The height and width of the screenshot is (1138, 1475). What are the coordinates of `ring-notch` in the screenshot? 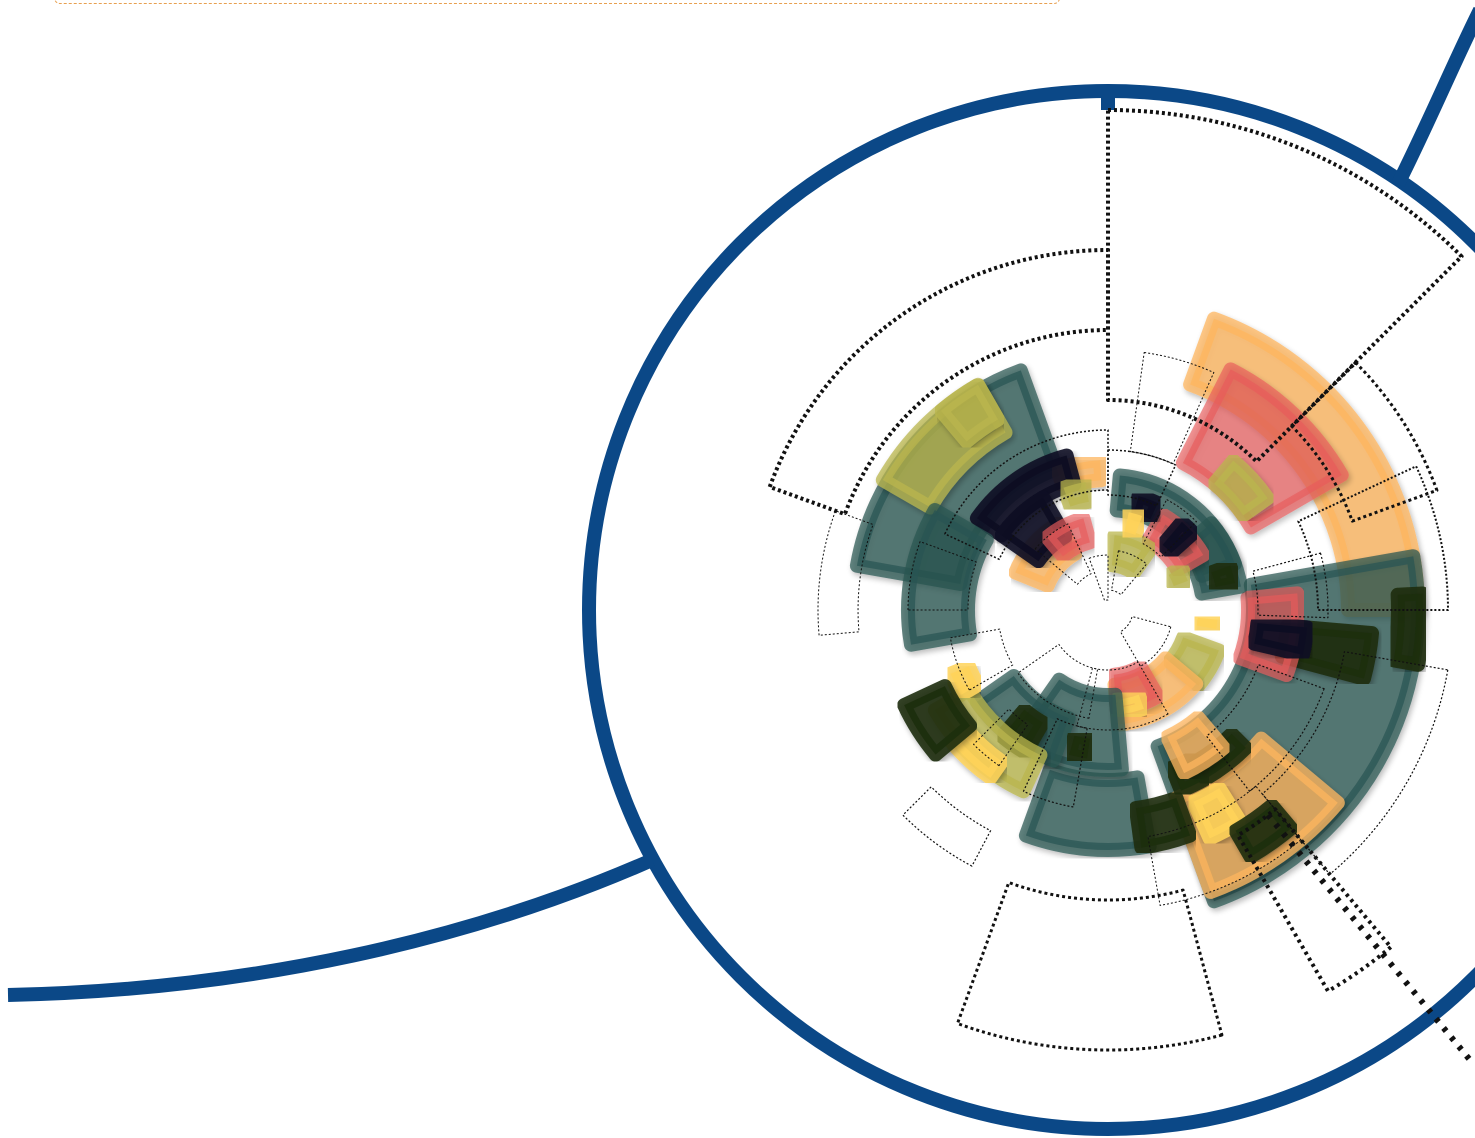 It's located at (1108, 100).